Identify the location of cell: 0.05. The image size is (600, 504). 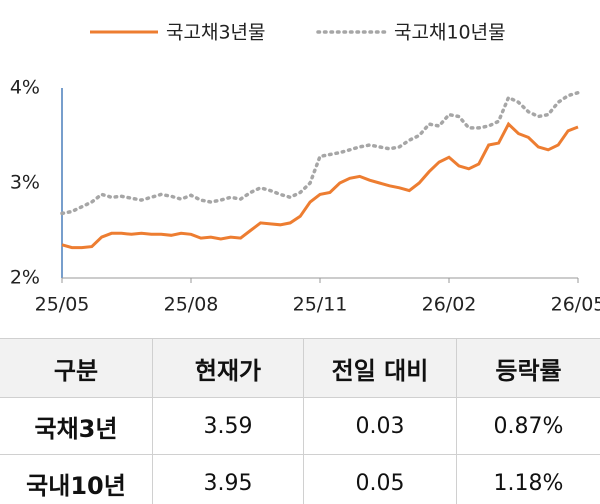
(380, 479).